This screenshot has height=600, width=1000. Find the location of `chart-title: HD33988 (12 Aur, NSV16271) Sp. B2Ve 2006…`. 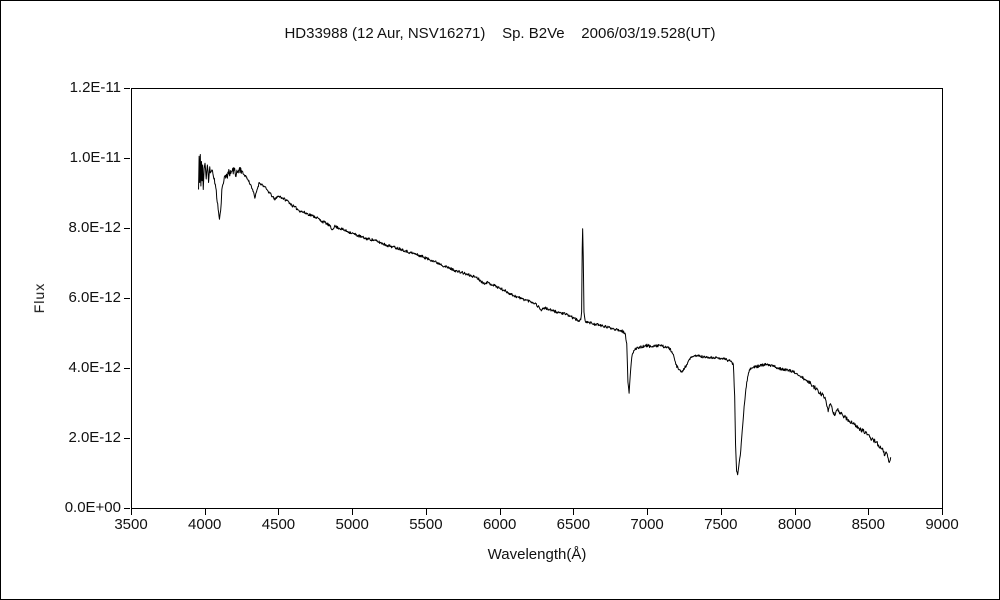

chart-title: HD33988 (12 Aur, NSV16271) Sp. B2Ve 2006… is located at coordinates (500, 33).